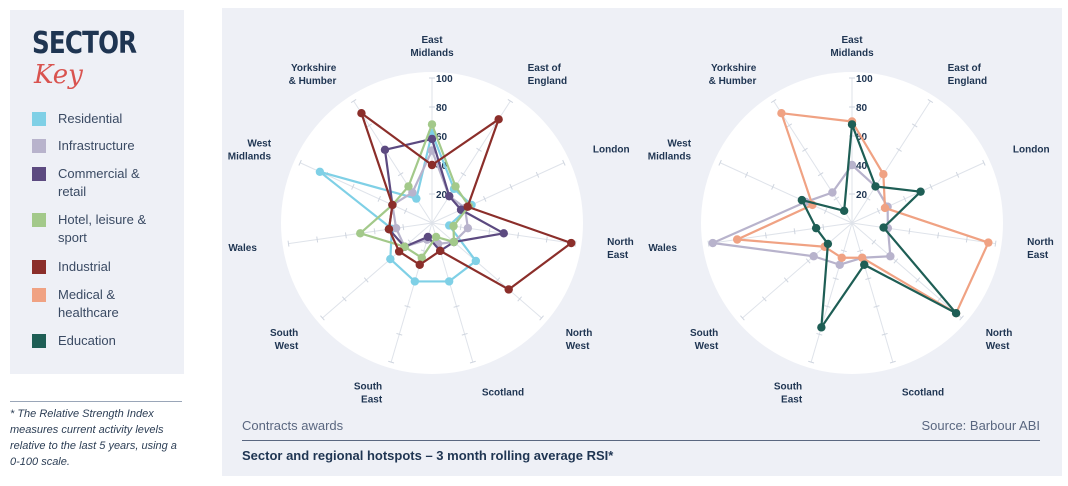 This screenshot has width=1068, height=486. I want to click on radar-tick-label: 40, so click(862, 166).